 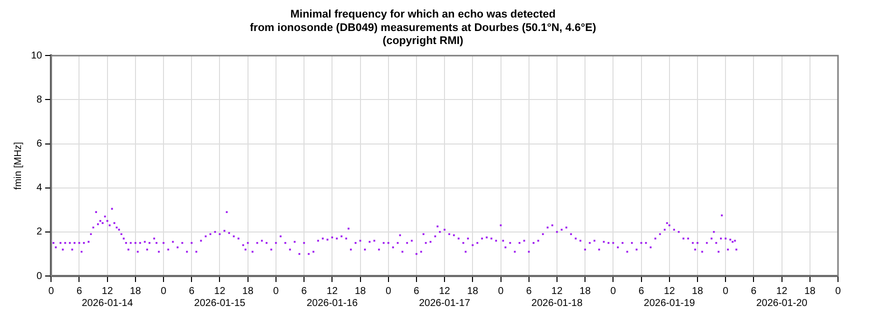 I want to click on y-tick-label: 6, so click(x=39, y=144).